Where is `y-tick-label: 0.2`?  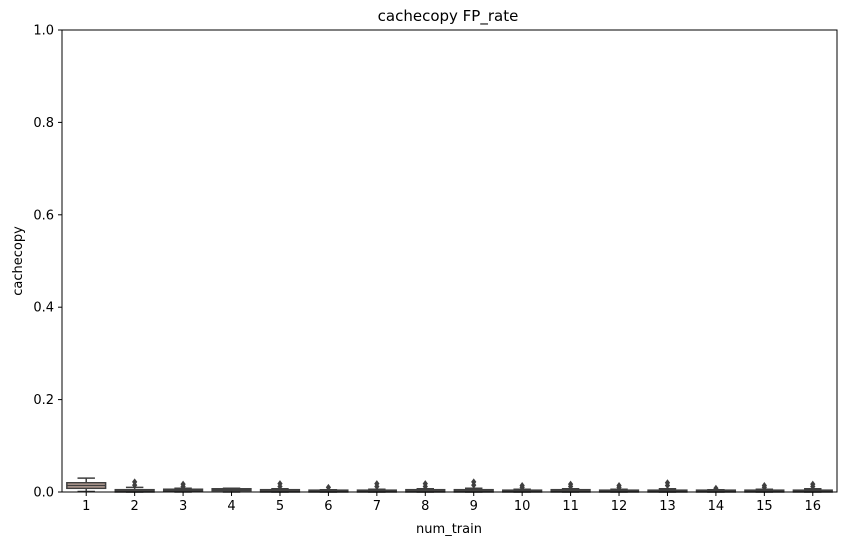 y-tick-label: 0.2 is located at coordinates (43, 400).